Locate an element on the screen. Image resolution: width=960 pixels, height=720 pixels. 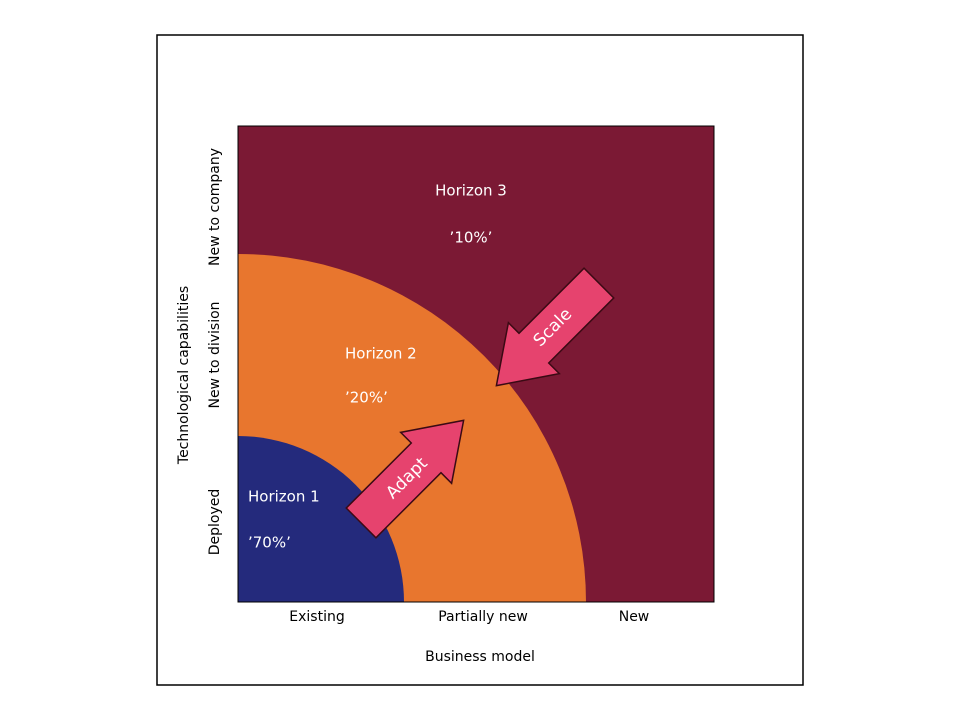
horizon-share: ’20%’ is located at coordinates (366, 398).